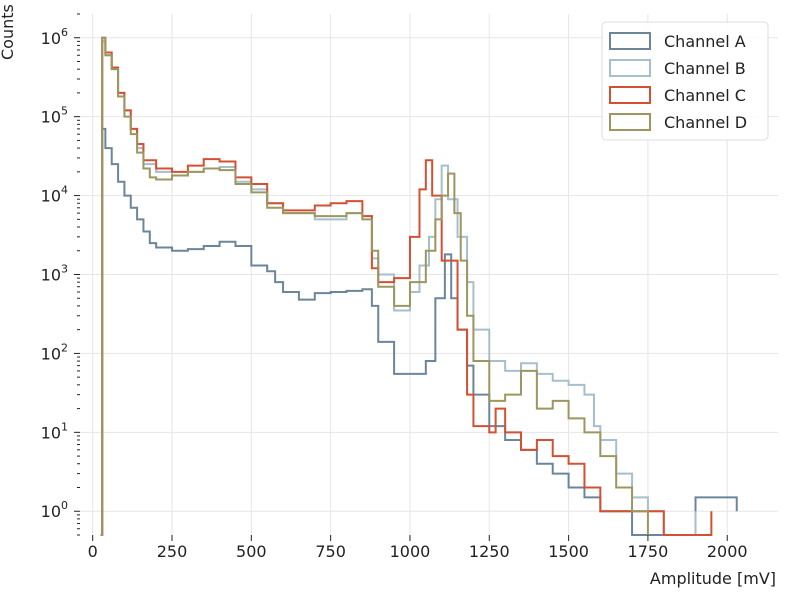  Describe the element at coordinates (54, 116) in the screenshot. I see `y-tick-label: 10⁵` at that location.